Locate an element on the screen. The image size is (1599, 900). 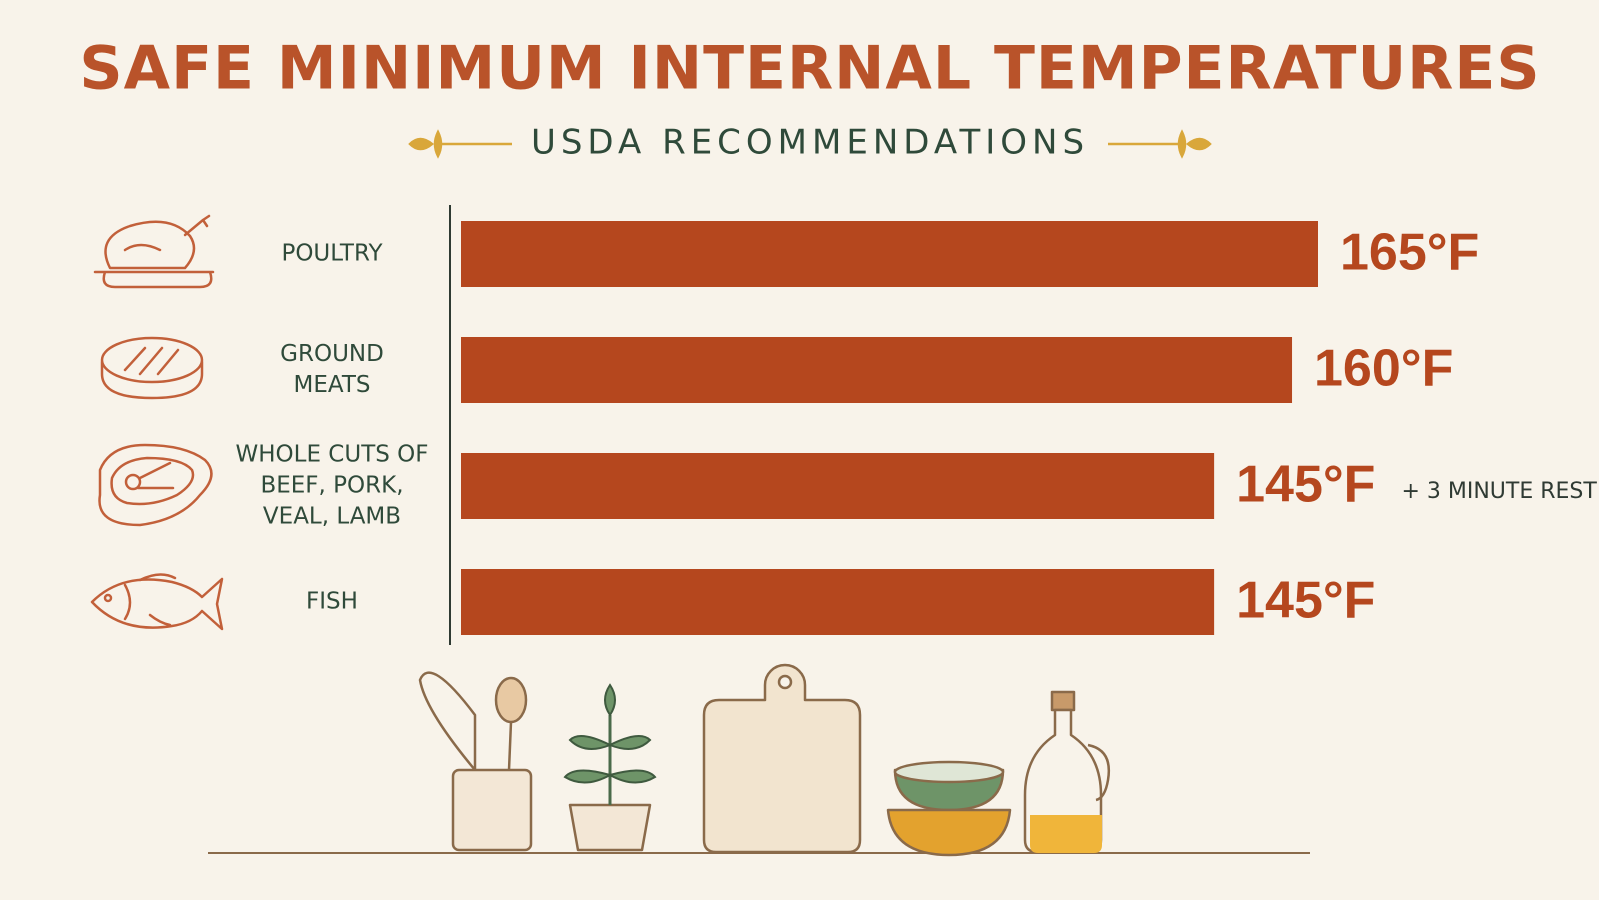
steak-icon is located at coordinates (155, 485).